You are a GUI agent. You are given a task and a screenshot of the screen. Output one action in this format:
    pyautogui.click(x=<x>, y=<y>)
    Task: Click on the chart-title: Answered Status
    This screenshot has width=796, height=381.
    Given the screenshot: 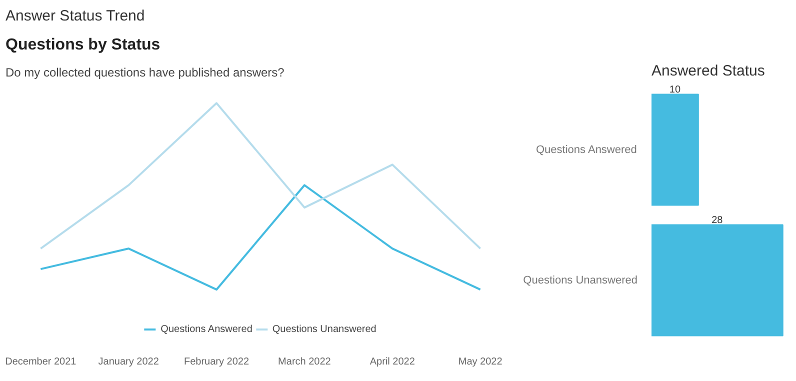 What is the action you would take?
    pyautogui.click(x=708, y=71)
    